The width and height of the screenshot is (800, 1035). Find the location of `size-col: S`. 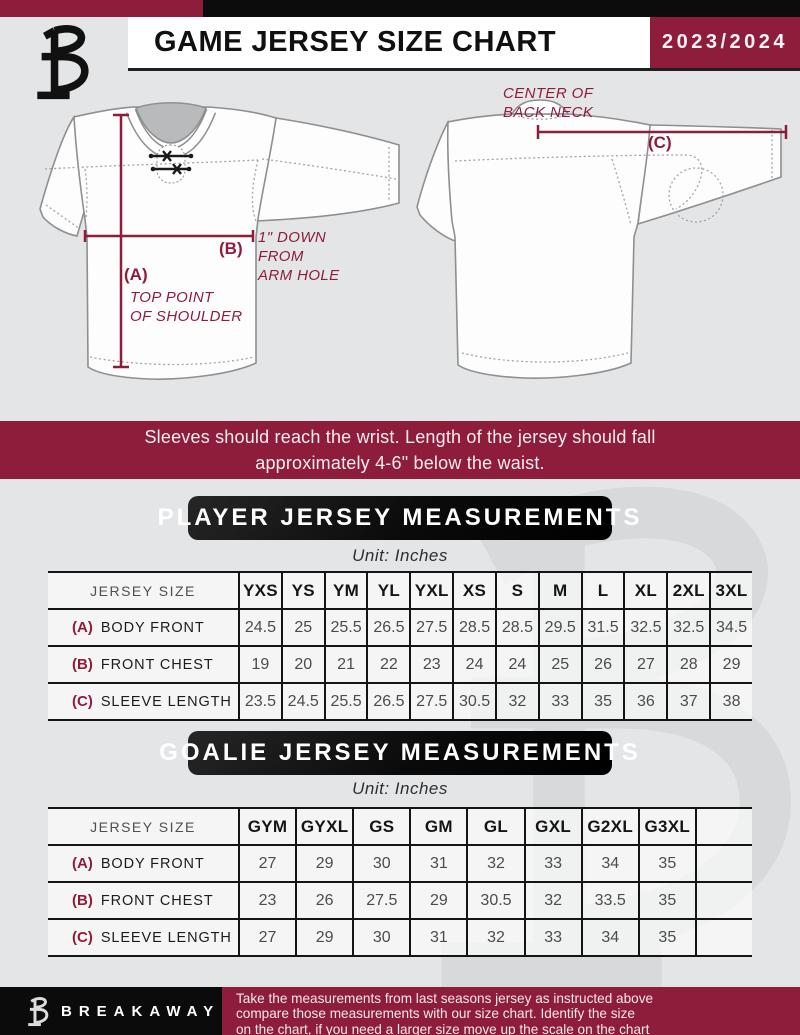

size-col: S is located at coordinates (516, 590).